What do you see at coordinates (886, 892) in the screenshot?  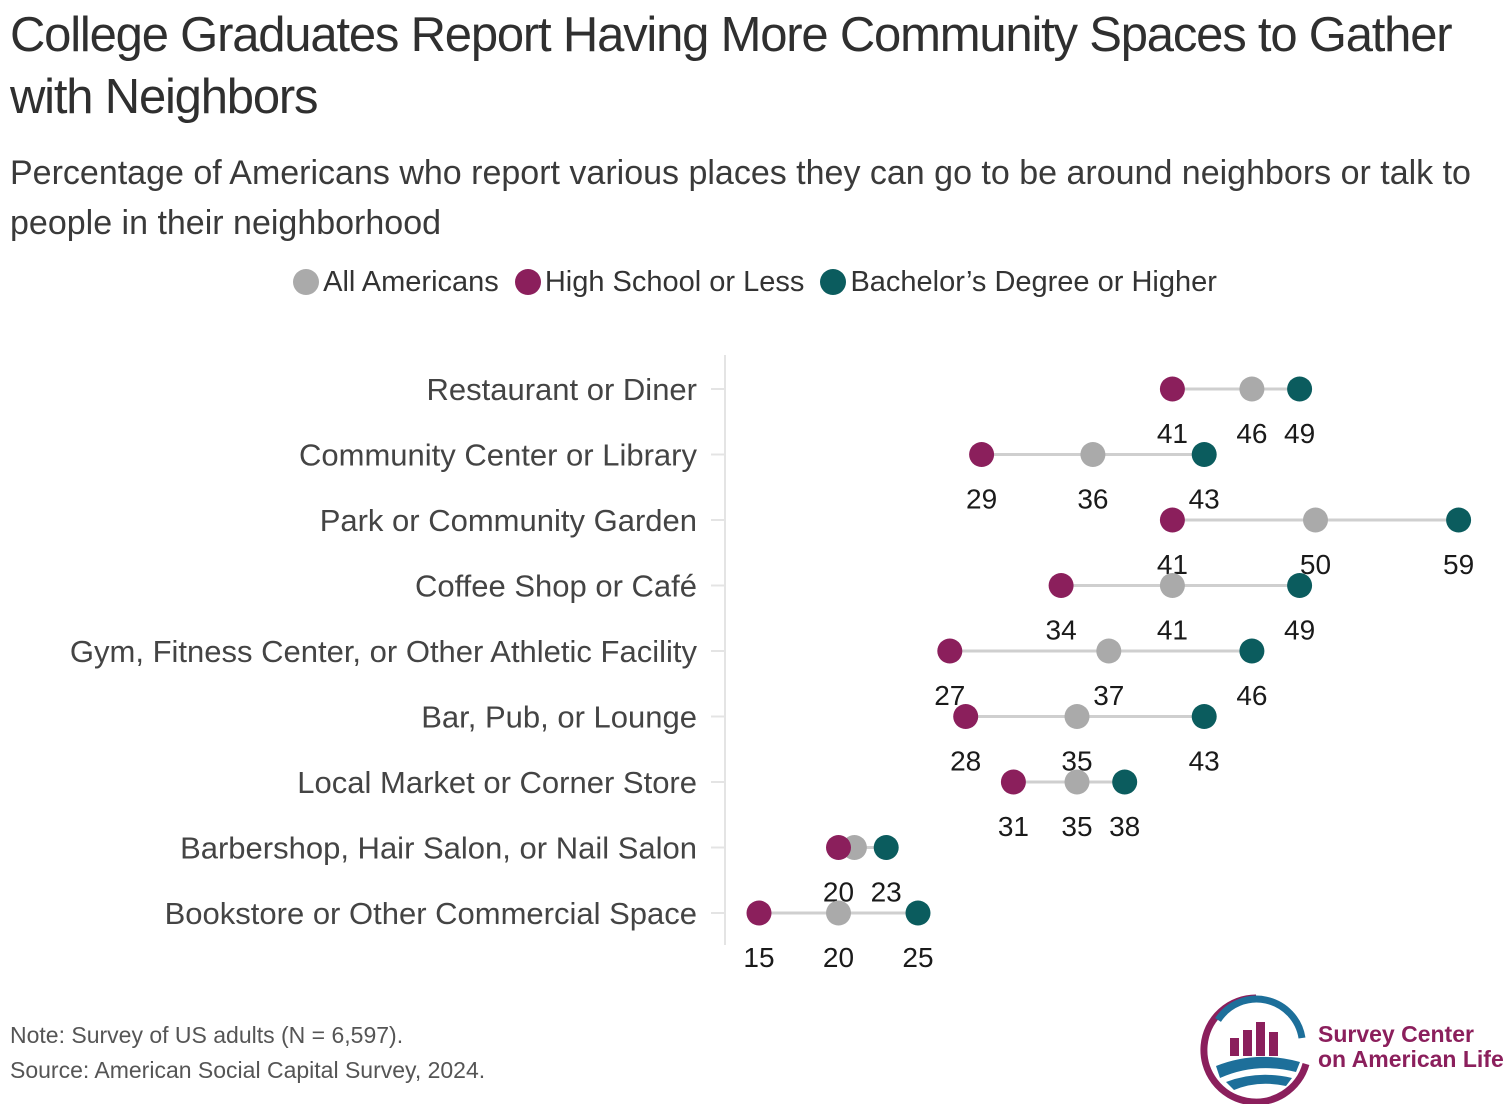 I see `data-label: 23` at bounding box center [886, 892].